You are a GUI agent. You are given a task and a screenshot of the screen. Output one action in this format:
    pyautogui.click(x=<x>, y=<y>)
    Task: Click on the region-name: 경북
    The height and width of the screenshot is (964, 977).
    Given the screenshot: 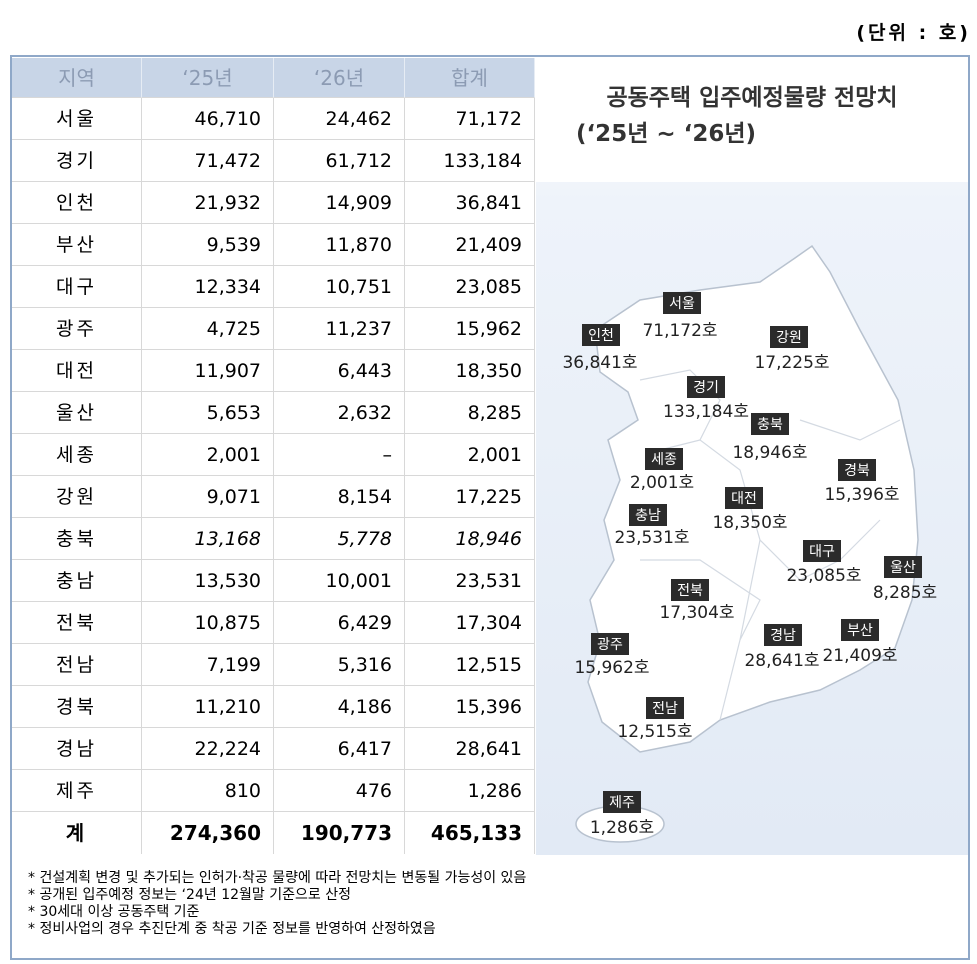 What is the action you would take?
    pyautogui.click(x=857, y=471)
    